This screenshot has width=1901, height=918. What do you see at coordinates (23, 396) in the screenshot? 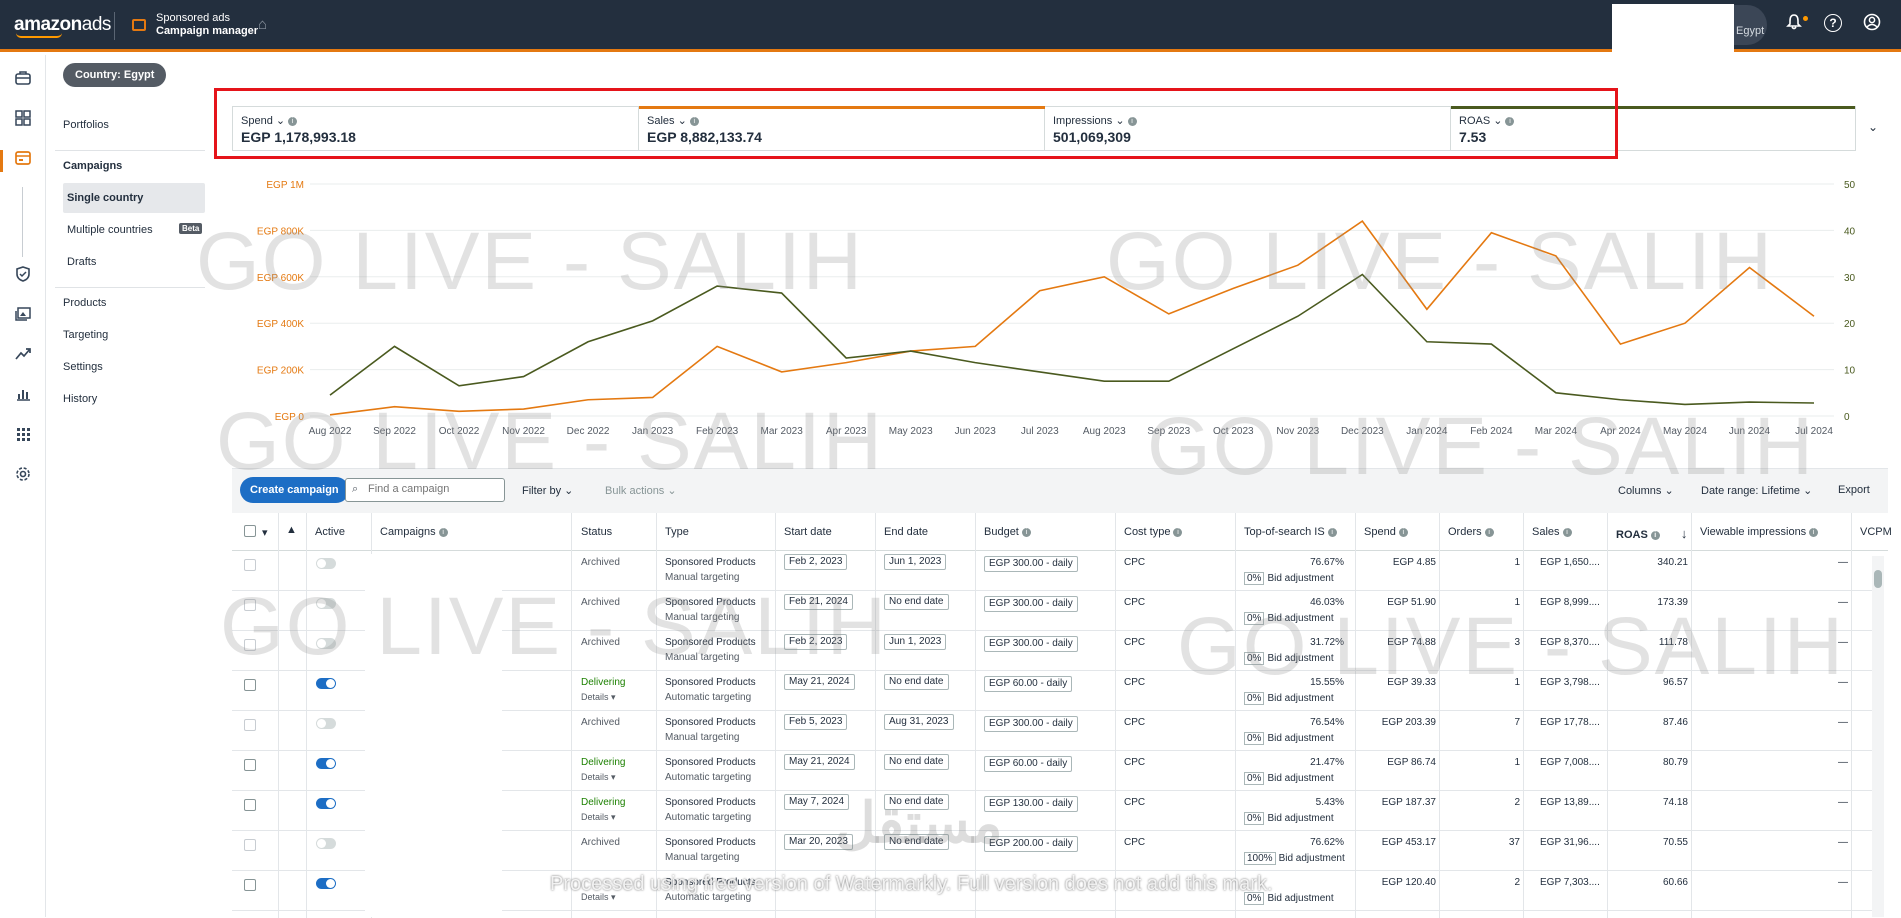
I see `bar-chart-icon` at bounding box center [23, 396].